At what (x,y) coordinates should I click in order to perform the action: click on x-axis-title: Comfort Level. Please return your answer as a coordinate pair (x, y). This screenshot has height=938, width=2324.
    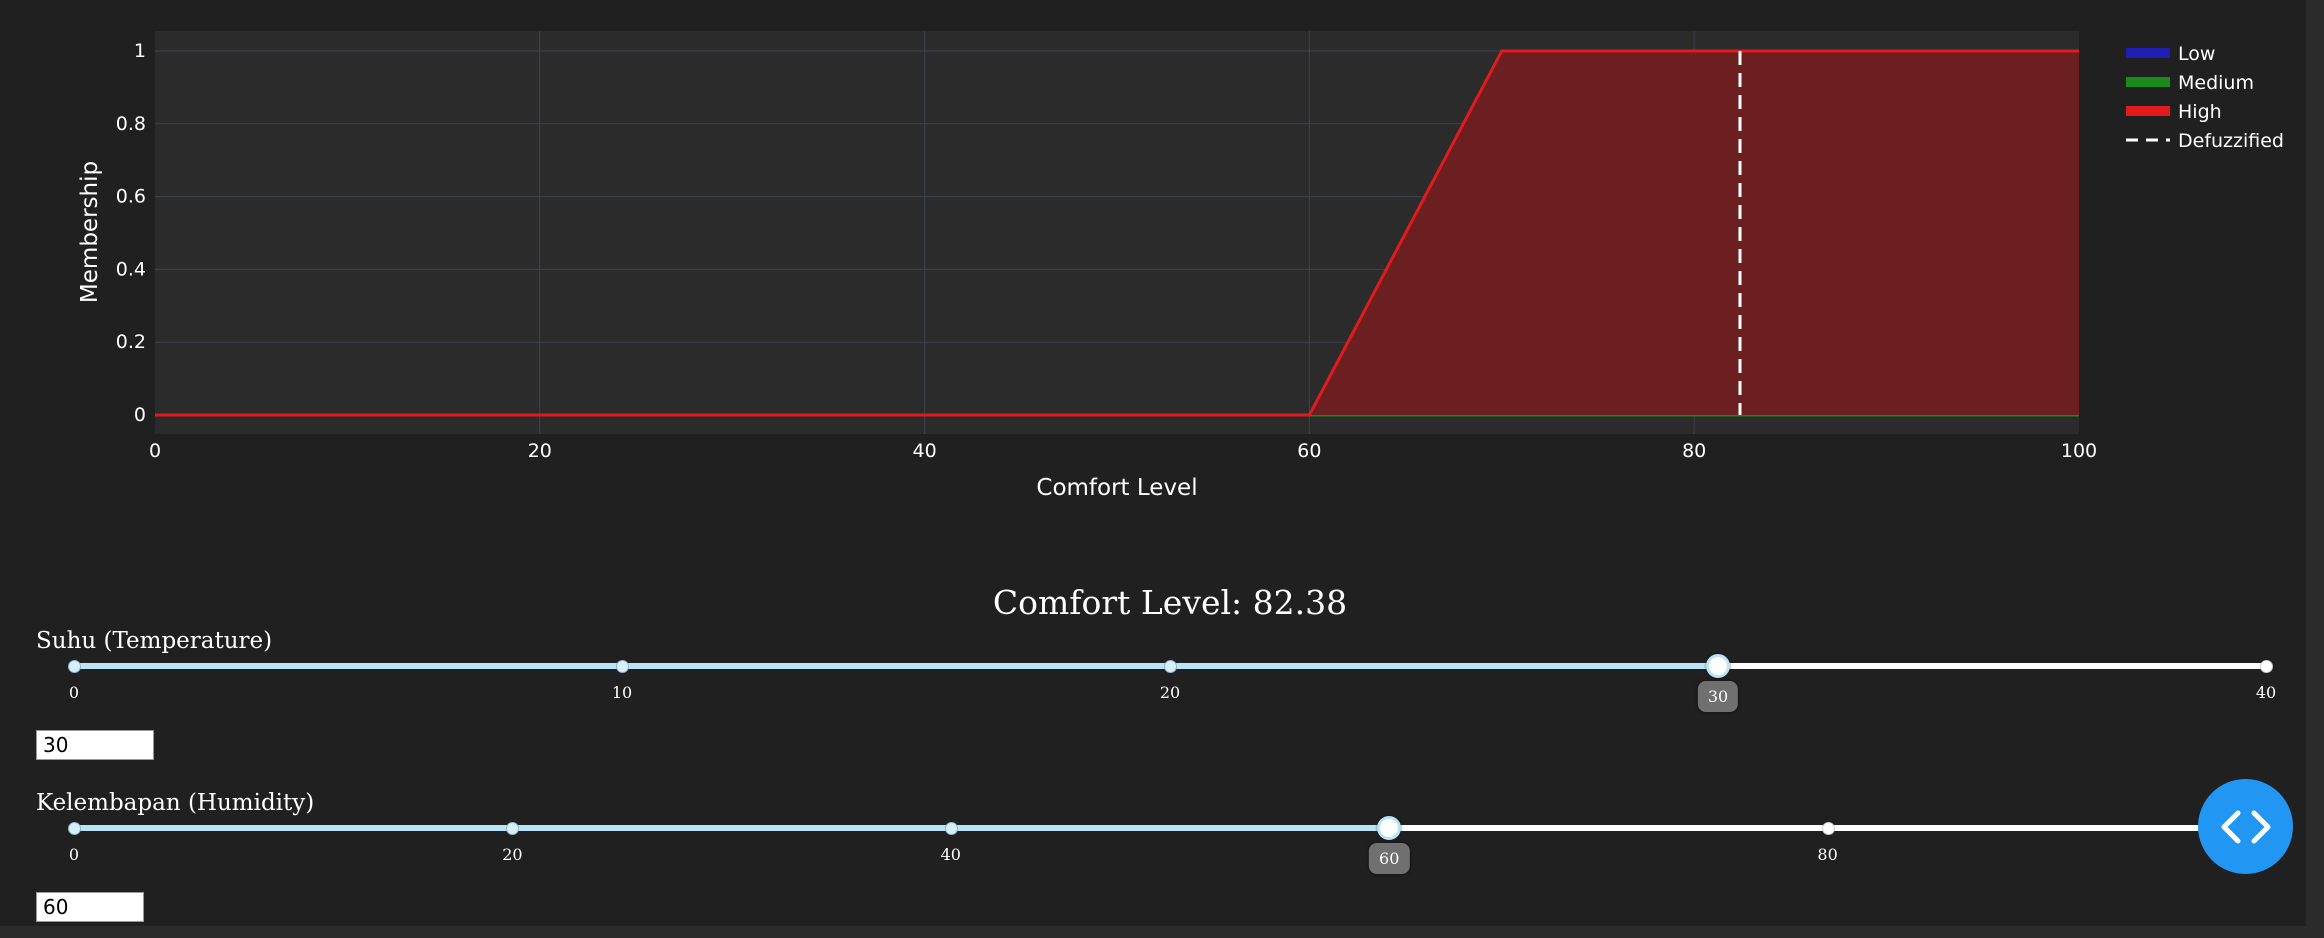
    Looking at the image, I should click on (1116, 488).